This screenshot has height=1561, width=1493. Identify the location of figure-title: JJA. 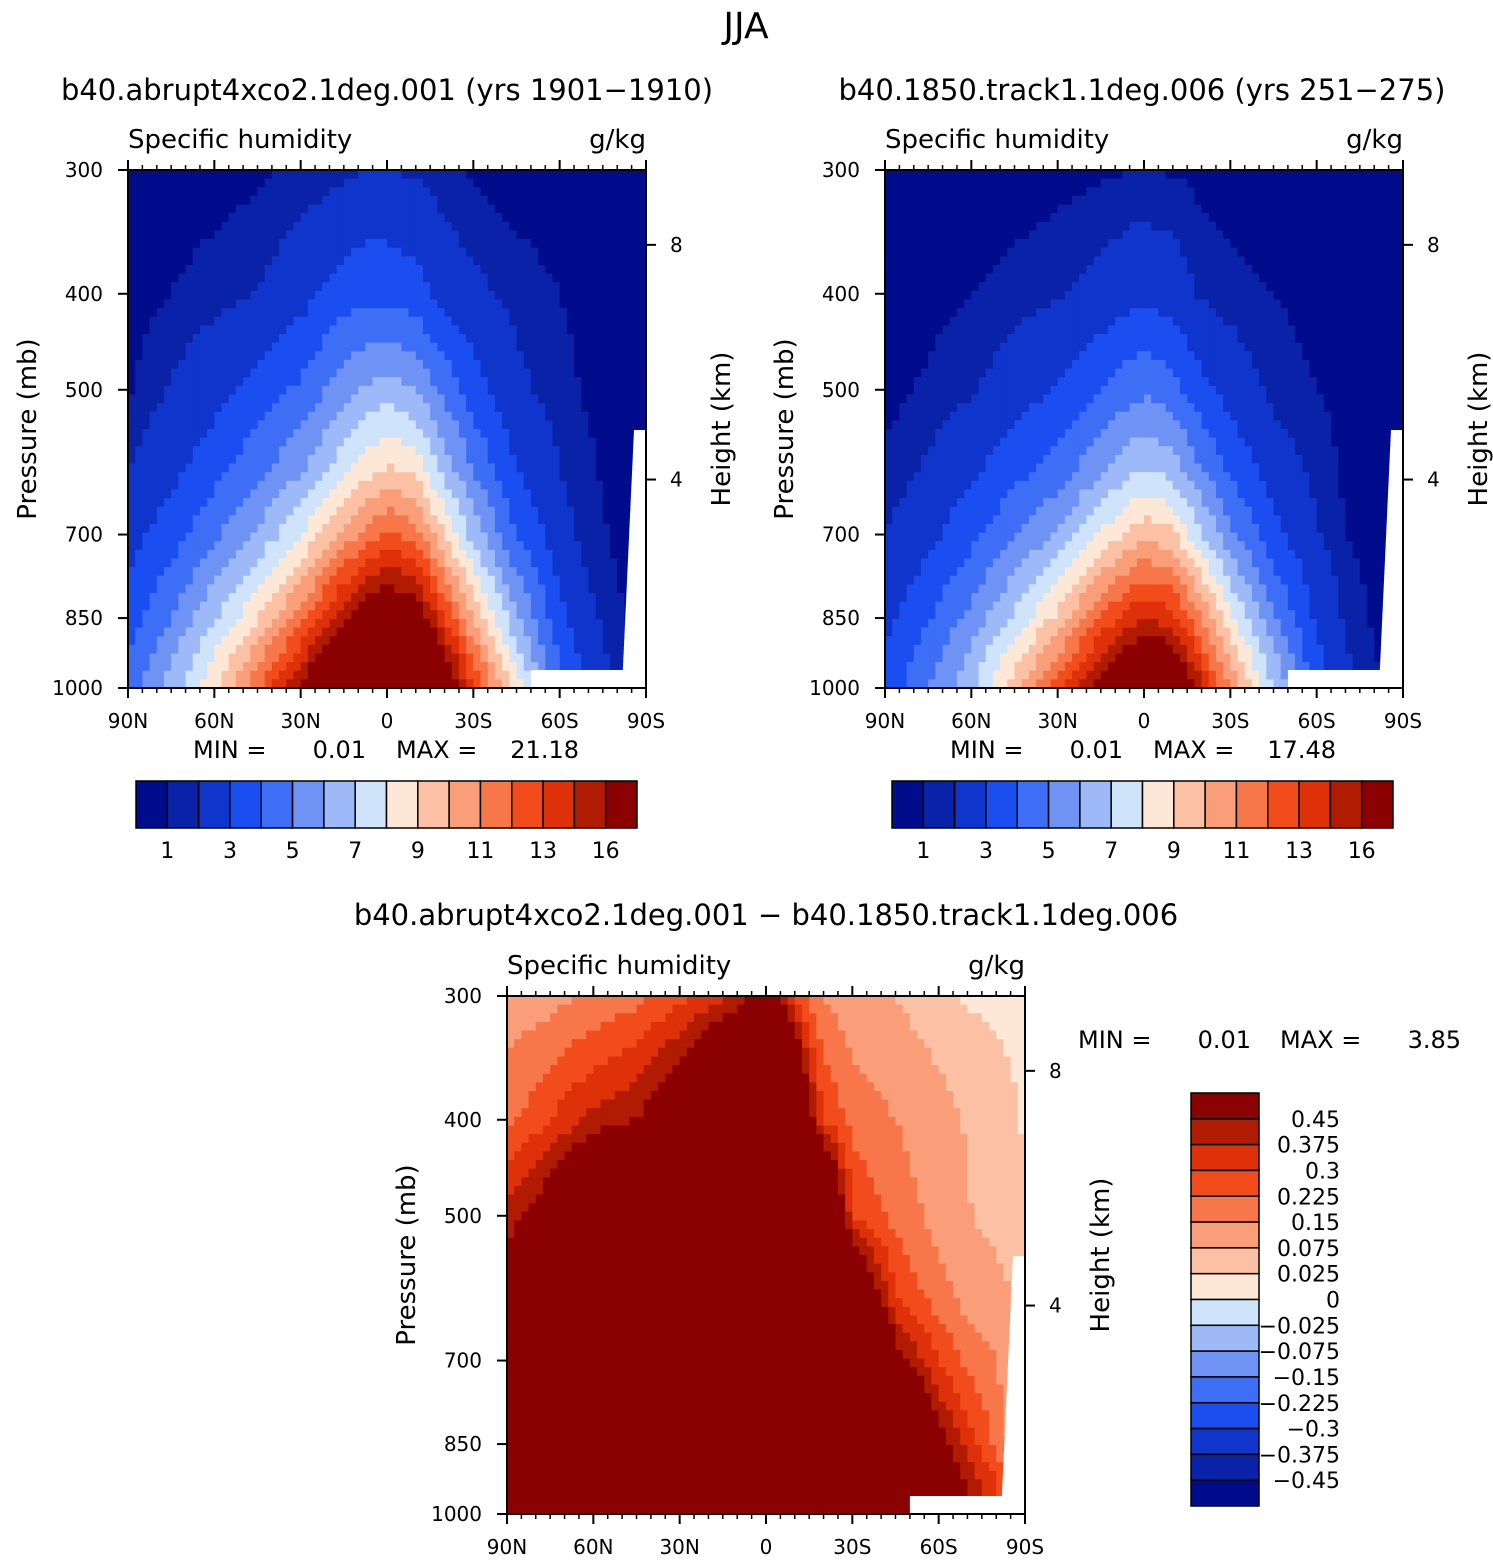
(745, 26).